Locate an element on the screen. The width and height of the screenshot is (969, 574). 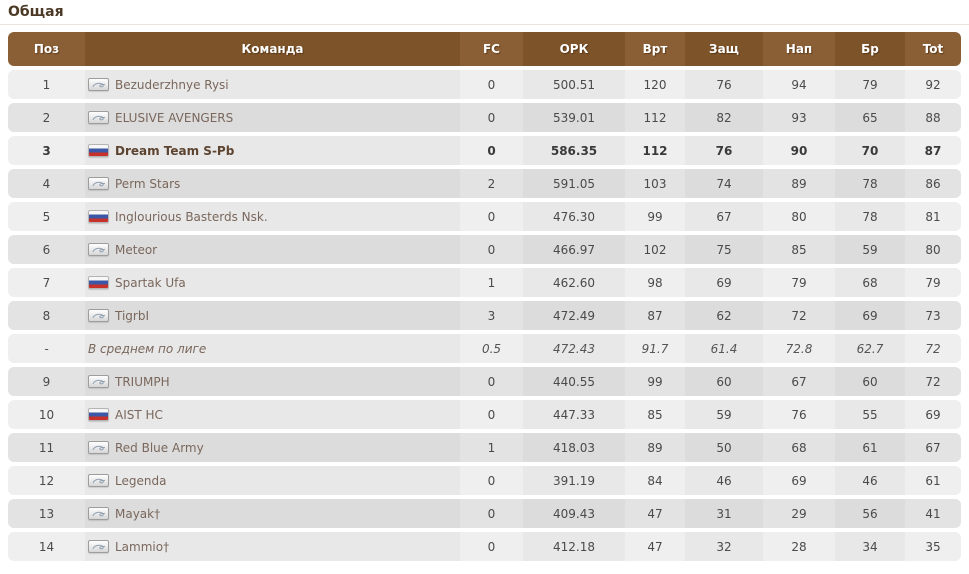
cell-opk: 586.35 is located at coordinates (574, 150).